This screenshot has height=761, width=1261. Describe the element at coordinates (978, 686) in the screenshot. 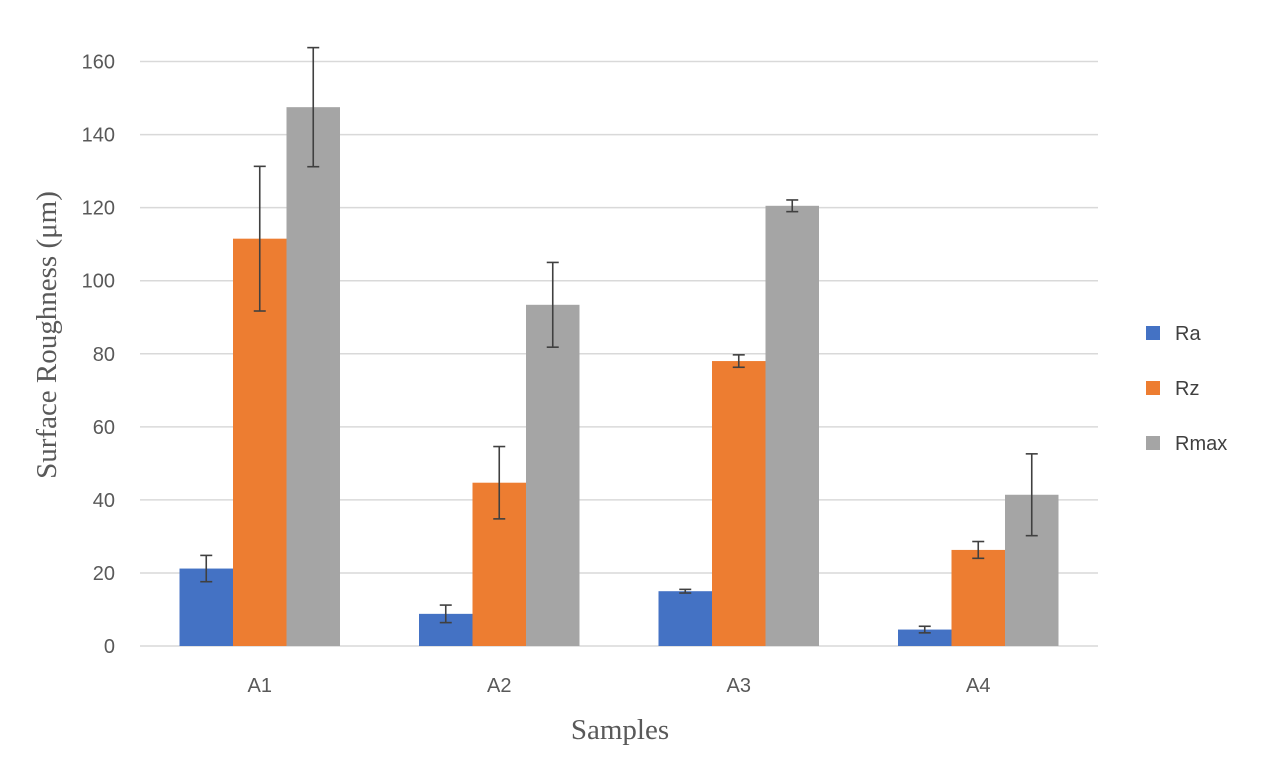

I see `x-tick-label: A4` at that location.